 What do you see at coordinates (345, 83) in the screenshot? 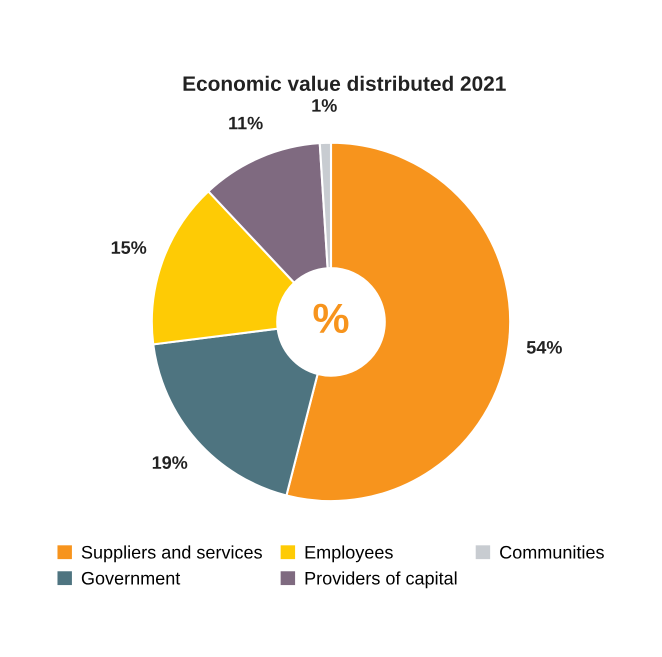
I see `chart-title: Economic value distributed 2021` at bounding box center [345, 83].